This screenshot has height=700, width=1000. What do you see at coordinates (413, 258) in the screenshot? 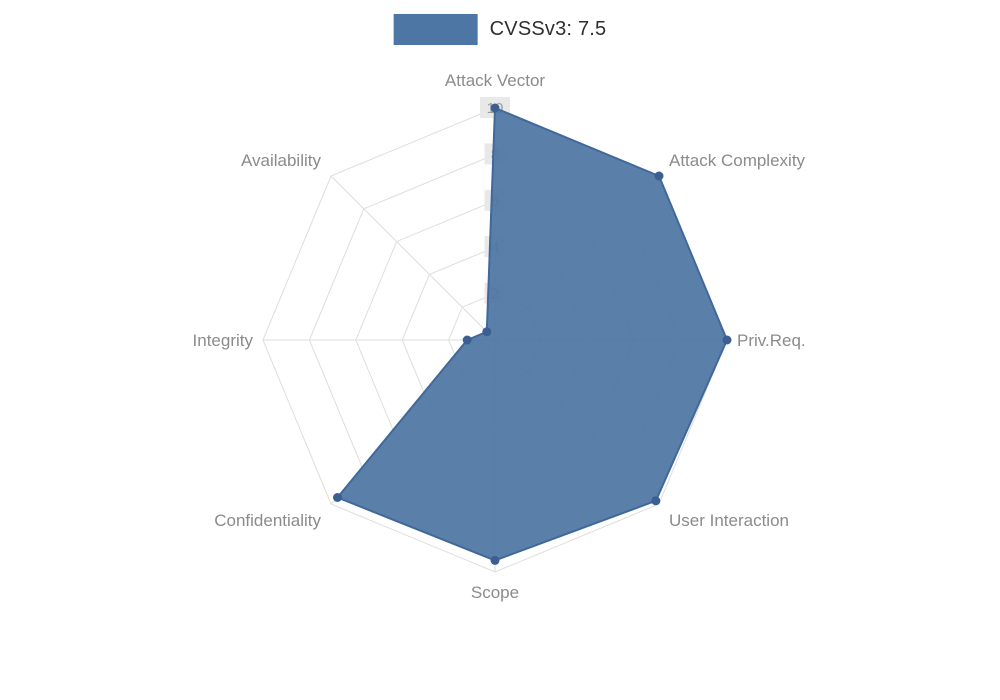
I see `grid-spoke` at bounding box center [413, 258].